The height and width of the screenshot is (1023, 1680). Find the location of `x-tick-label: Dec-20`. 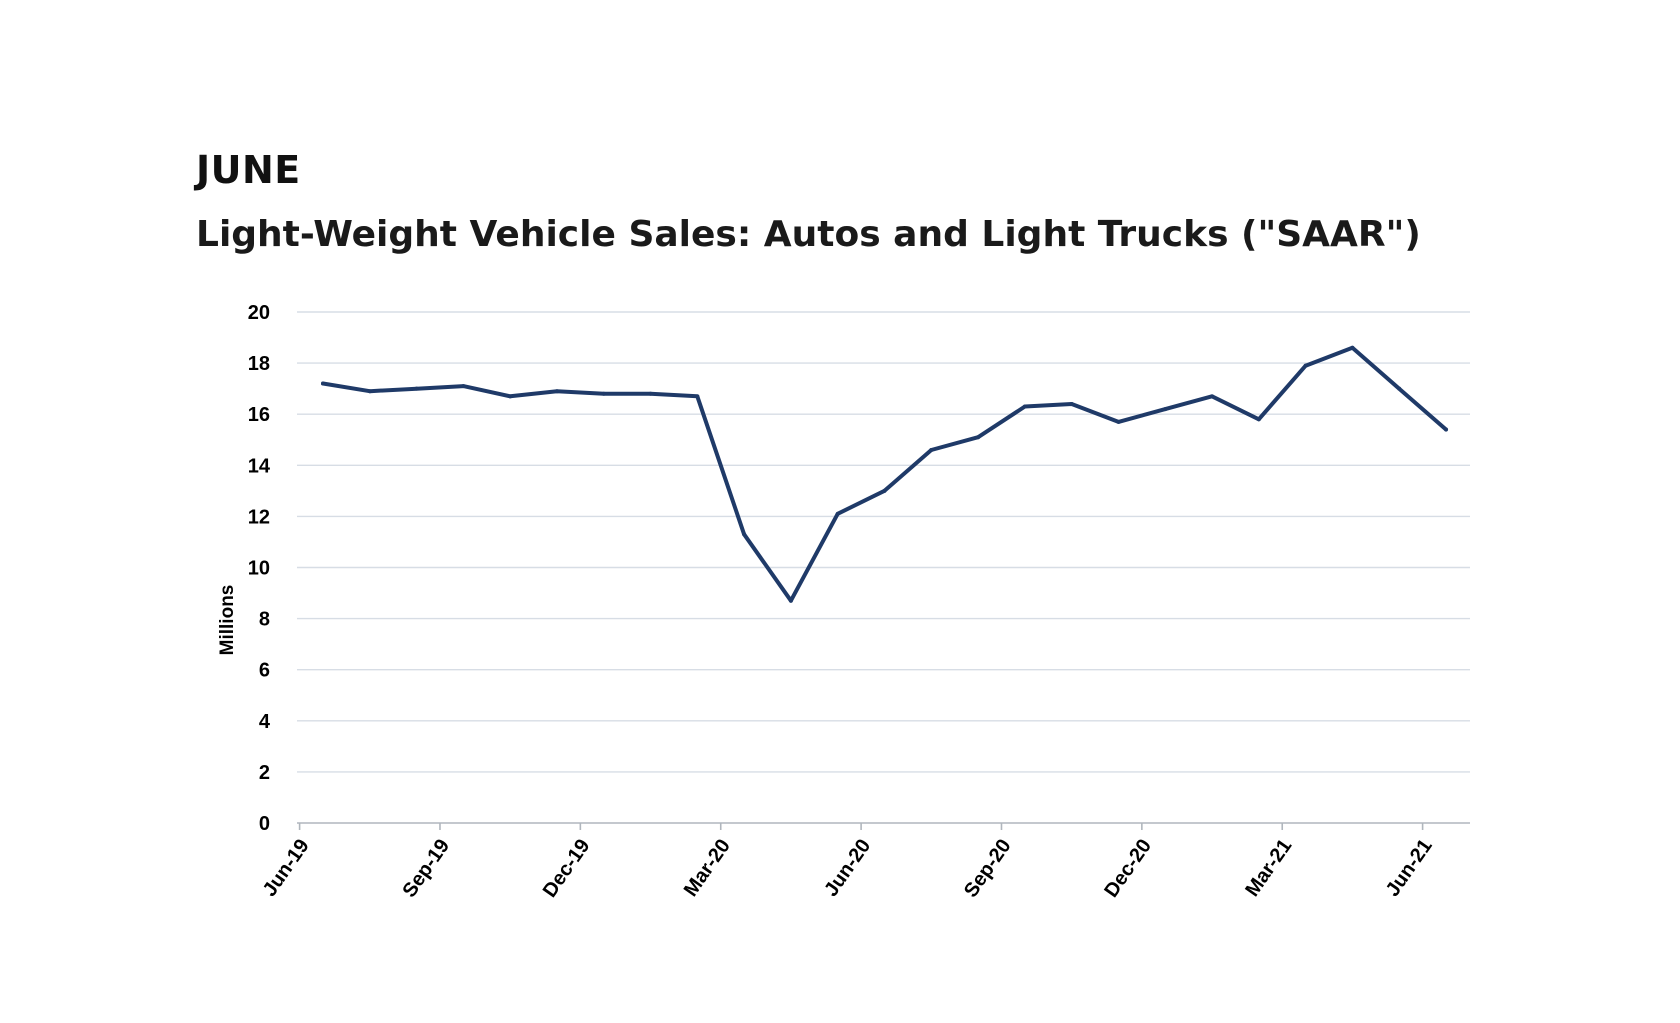

x-tick-label: Dec-20 is located at coordinates (1128, 868).